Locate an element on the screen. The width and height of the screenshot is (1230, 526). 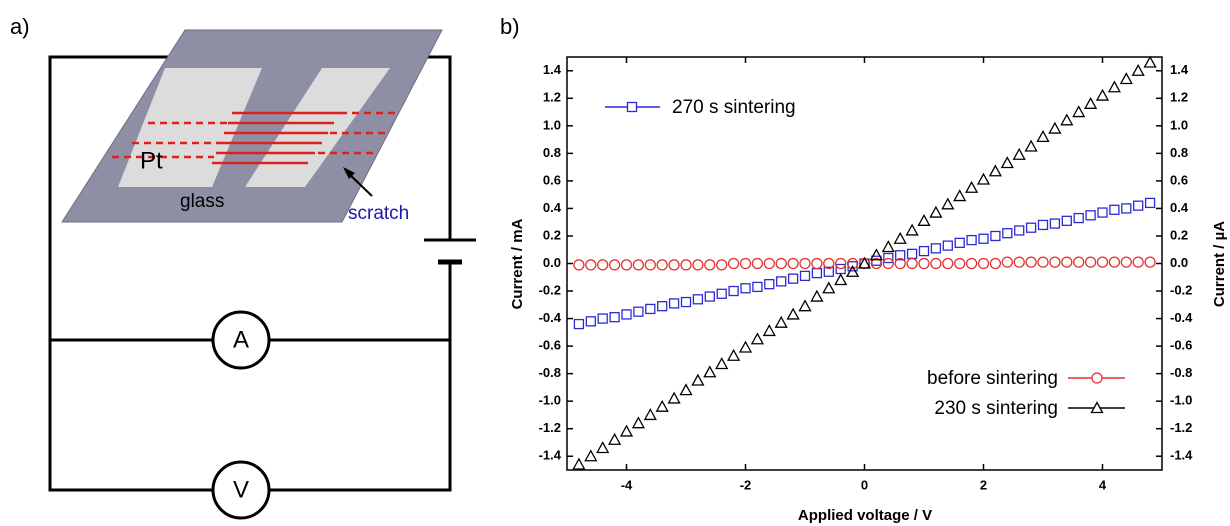
y2-tick-label: 0.0 is located at coordinates (1179, 262).